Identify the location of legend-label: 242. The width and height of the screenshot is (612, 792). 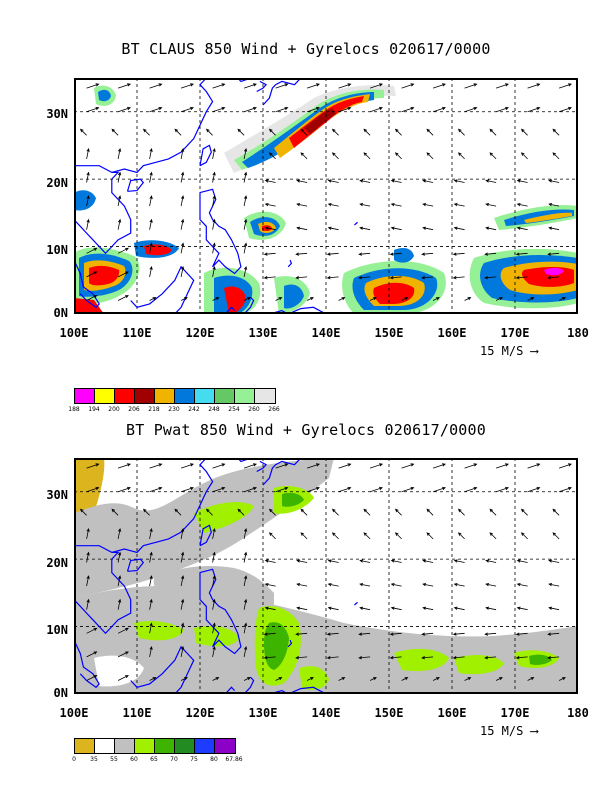
(194, 409).